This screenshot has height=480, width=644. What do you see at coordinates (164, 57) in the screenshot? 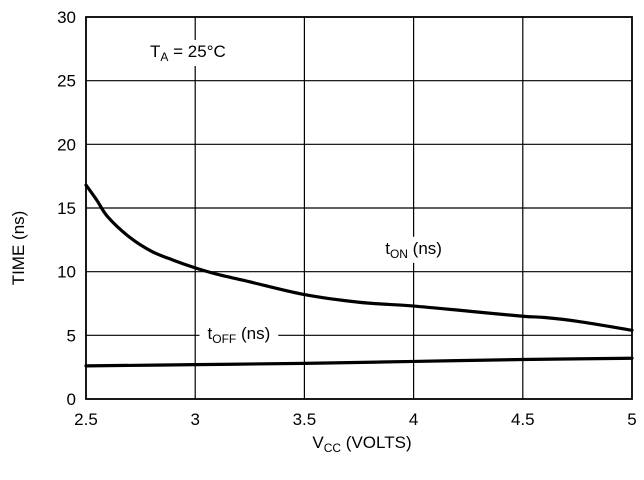
I see `temperature-annotation-sub: A` at bounding box center [164, 57].